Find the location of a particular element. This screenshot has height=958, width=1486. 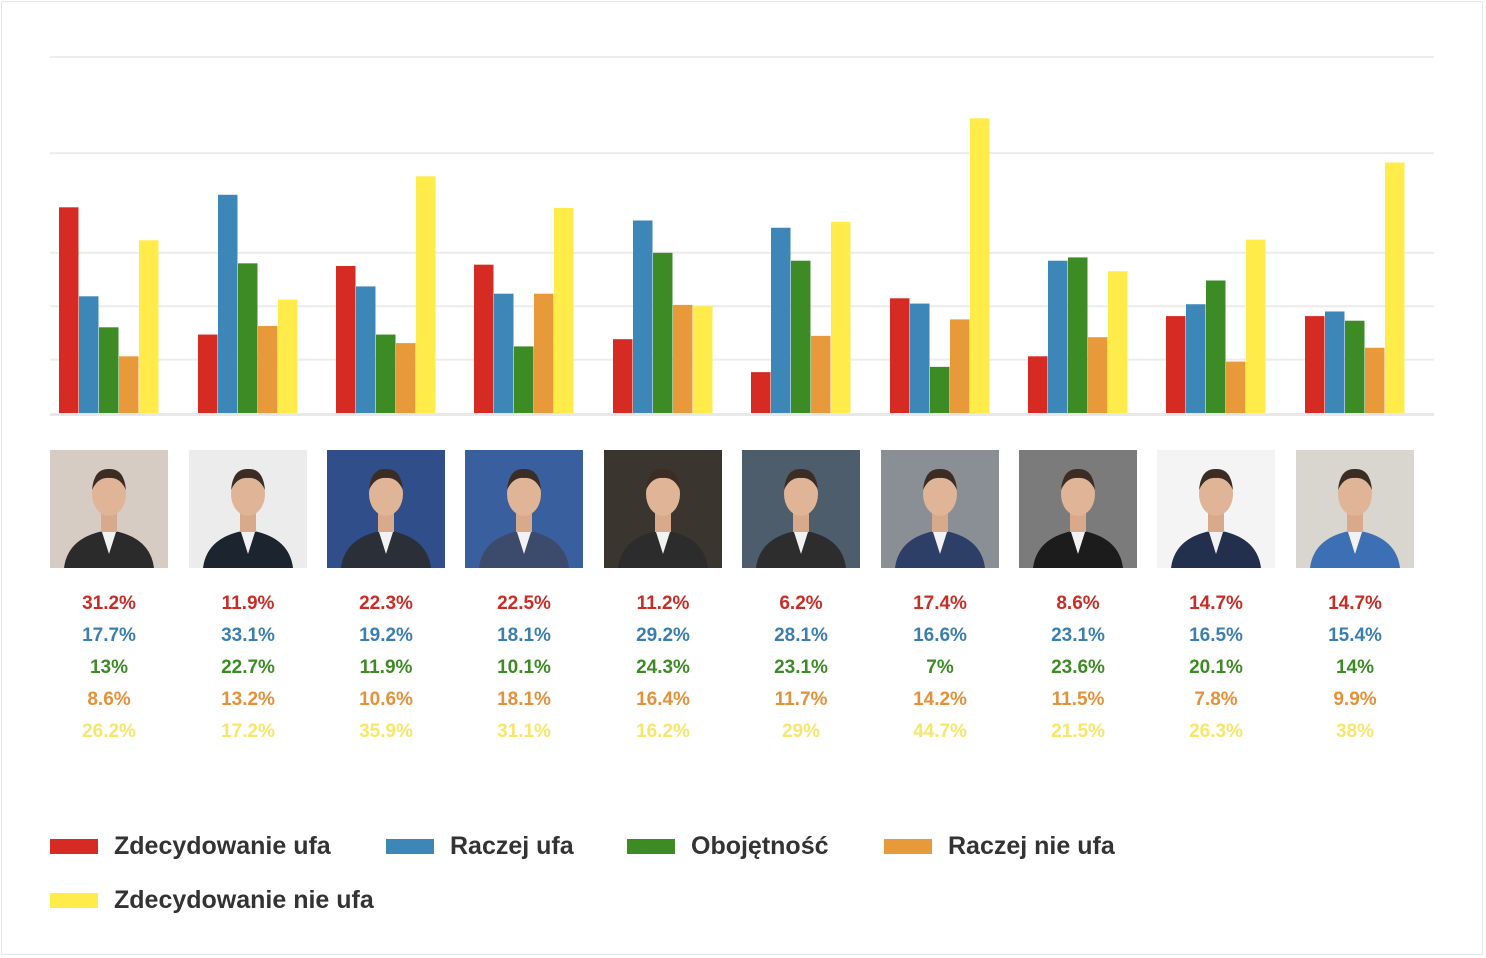

value-label-s1-c5: 28.1% is located at coordinates (801, 635).